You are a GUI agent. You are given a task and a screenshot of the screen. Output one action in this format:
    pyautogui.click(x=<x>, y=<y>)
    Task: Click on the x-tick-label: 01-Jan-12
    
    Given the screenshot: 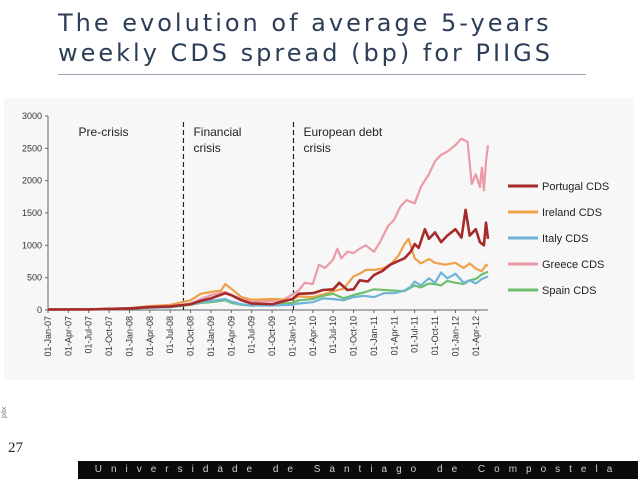 What is the action you would take?
    pyautogui.click(x=455, y=336)
    